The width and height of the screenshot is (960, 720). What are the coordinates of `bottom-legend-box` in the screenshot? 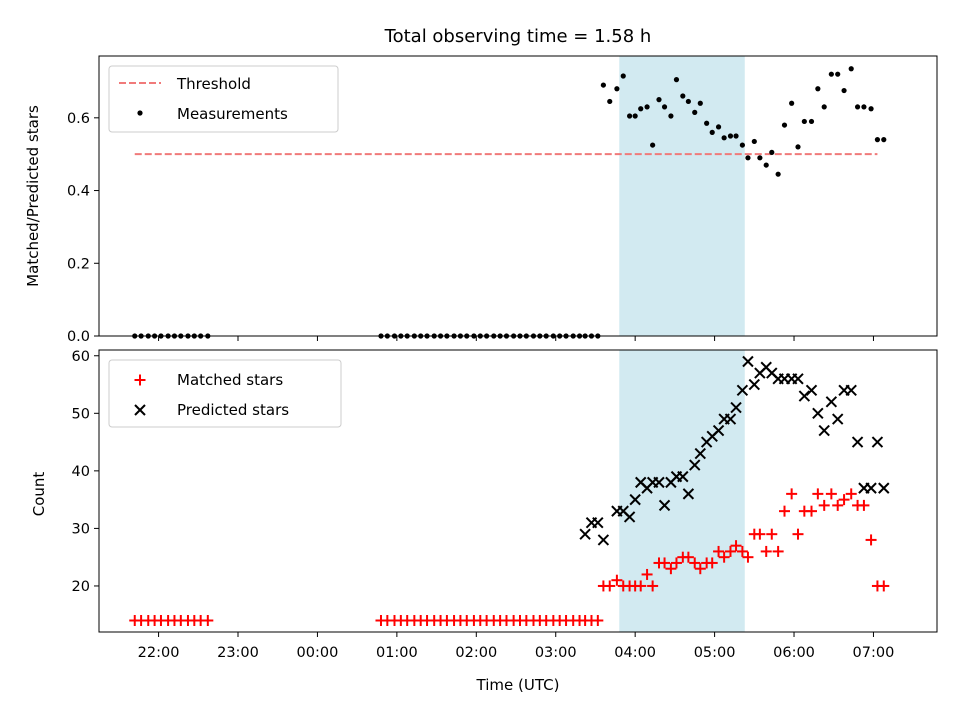 It's located at (225, 393).